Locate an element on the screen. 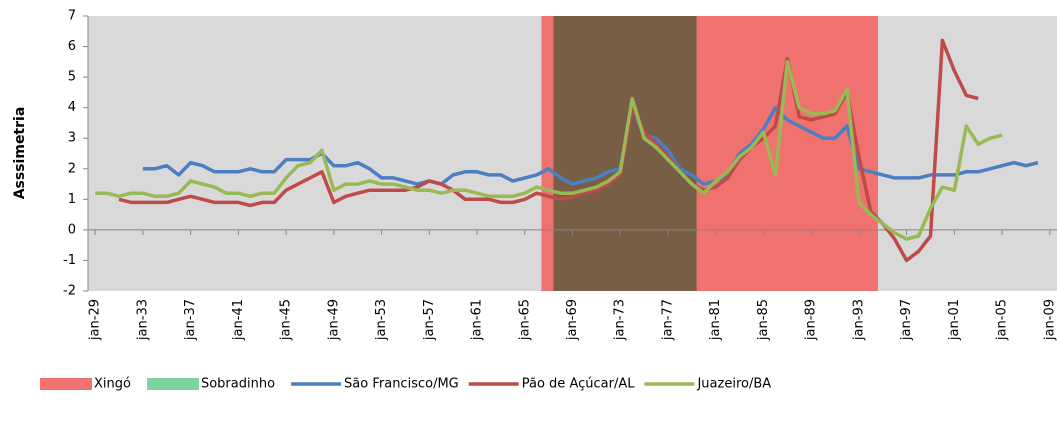  legend-label: Juazeiro/BA is located at coordinates (733, 384).